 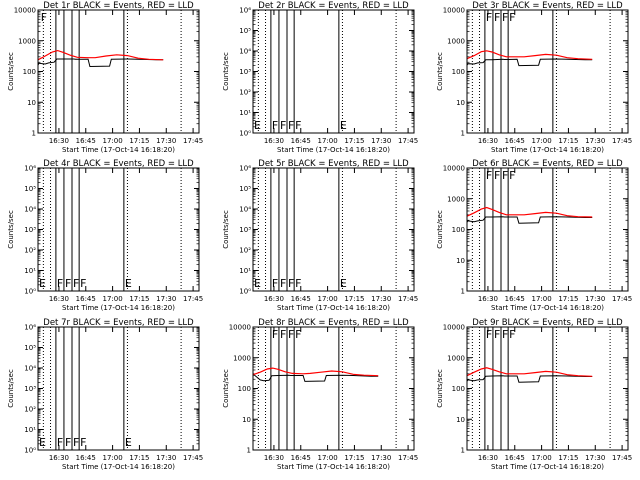 What do you see at coordinates (547, 6) in the screenshot?
I see `panel-title: Det 3r BLACK = Events, RED = LLD` at bounding box center [547, 6].